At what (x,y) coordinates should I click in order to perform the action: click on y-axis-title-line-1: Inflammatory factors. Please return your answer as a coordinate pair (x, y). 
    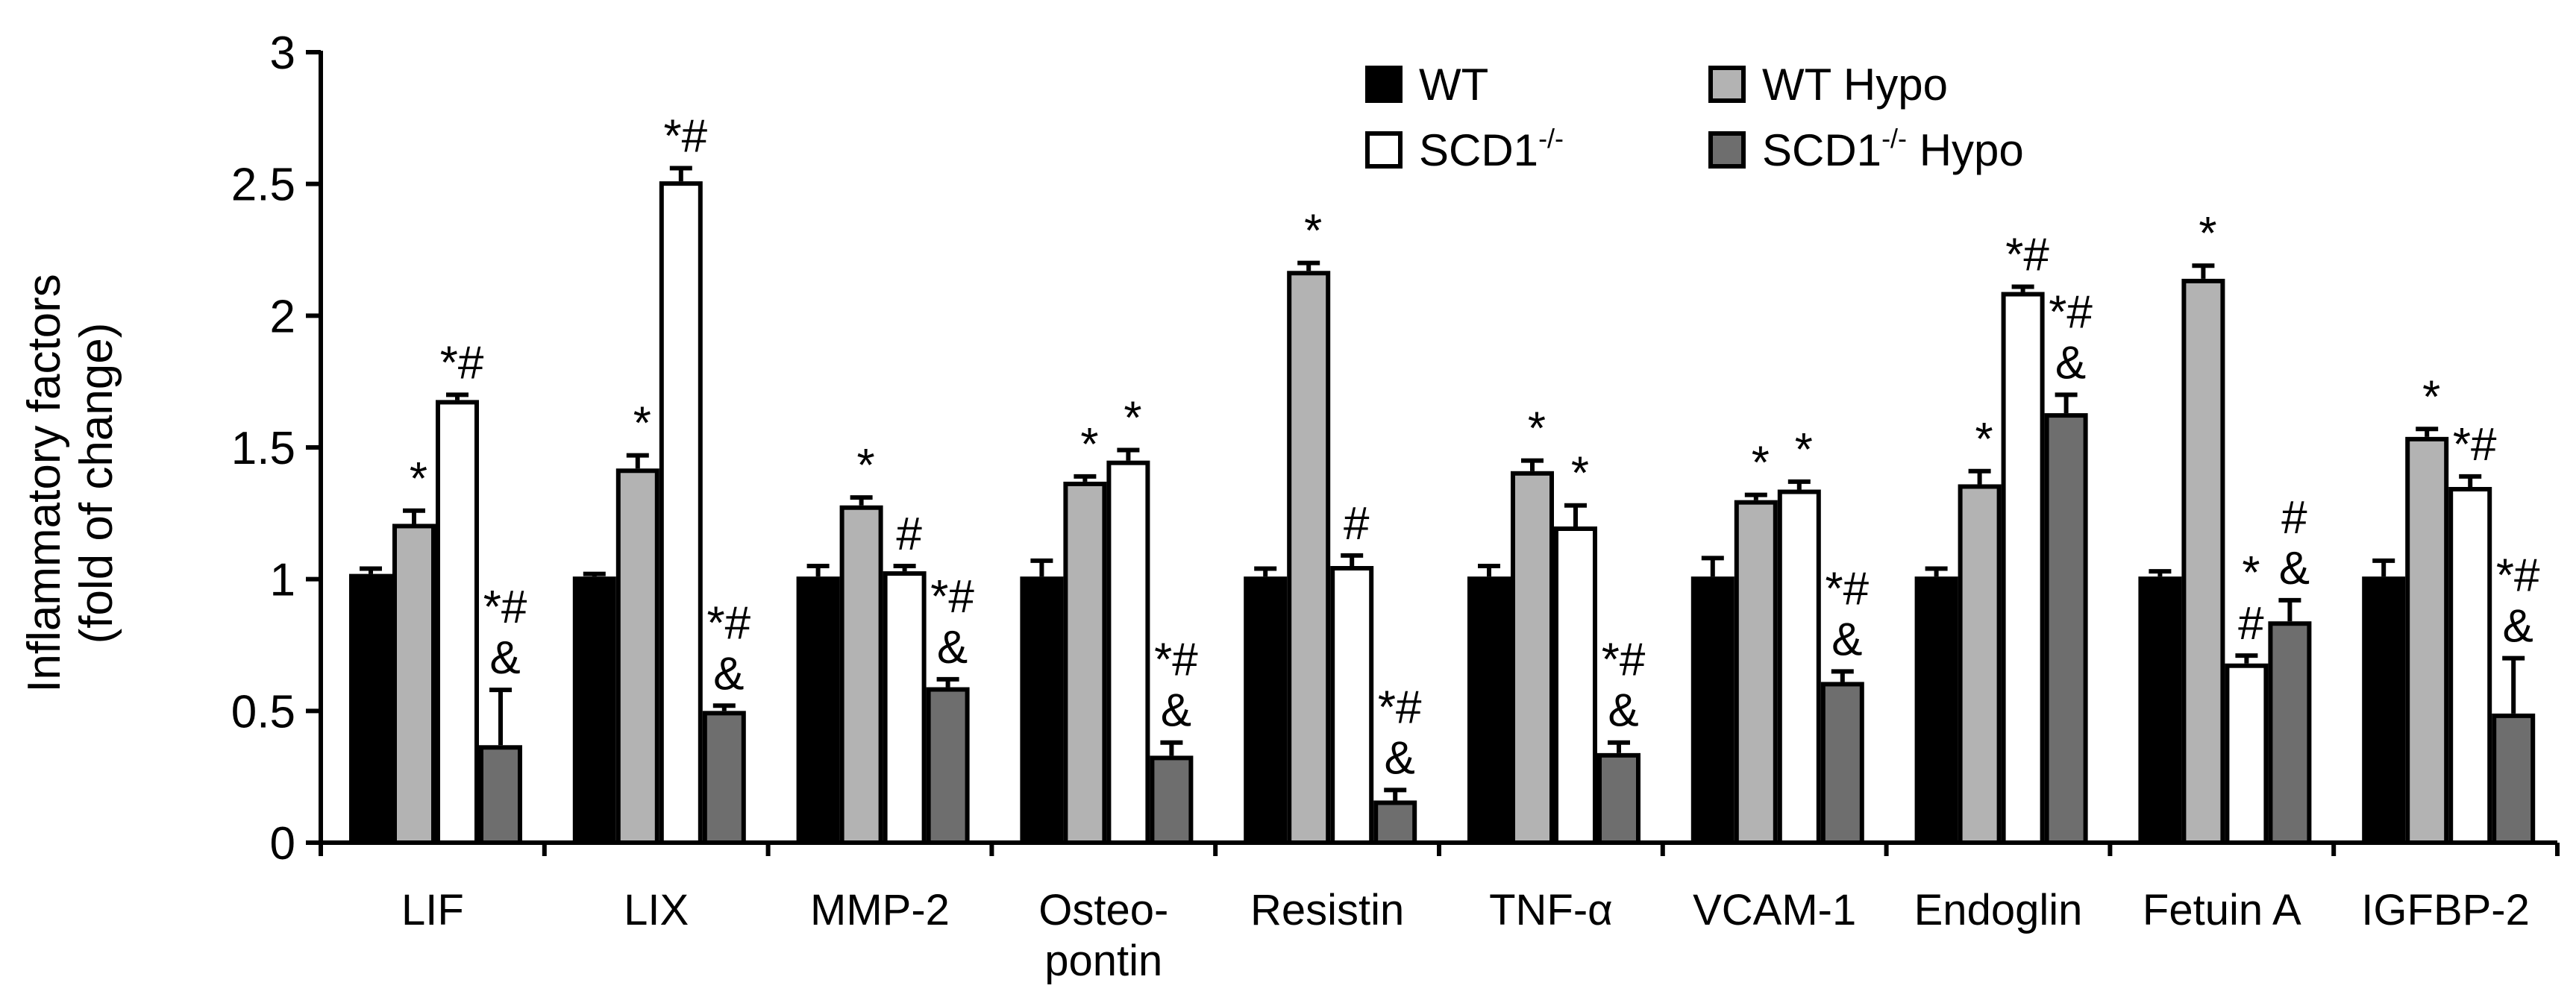
    Looking at the image, I should click on (44, 483).